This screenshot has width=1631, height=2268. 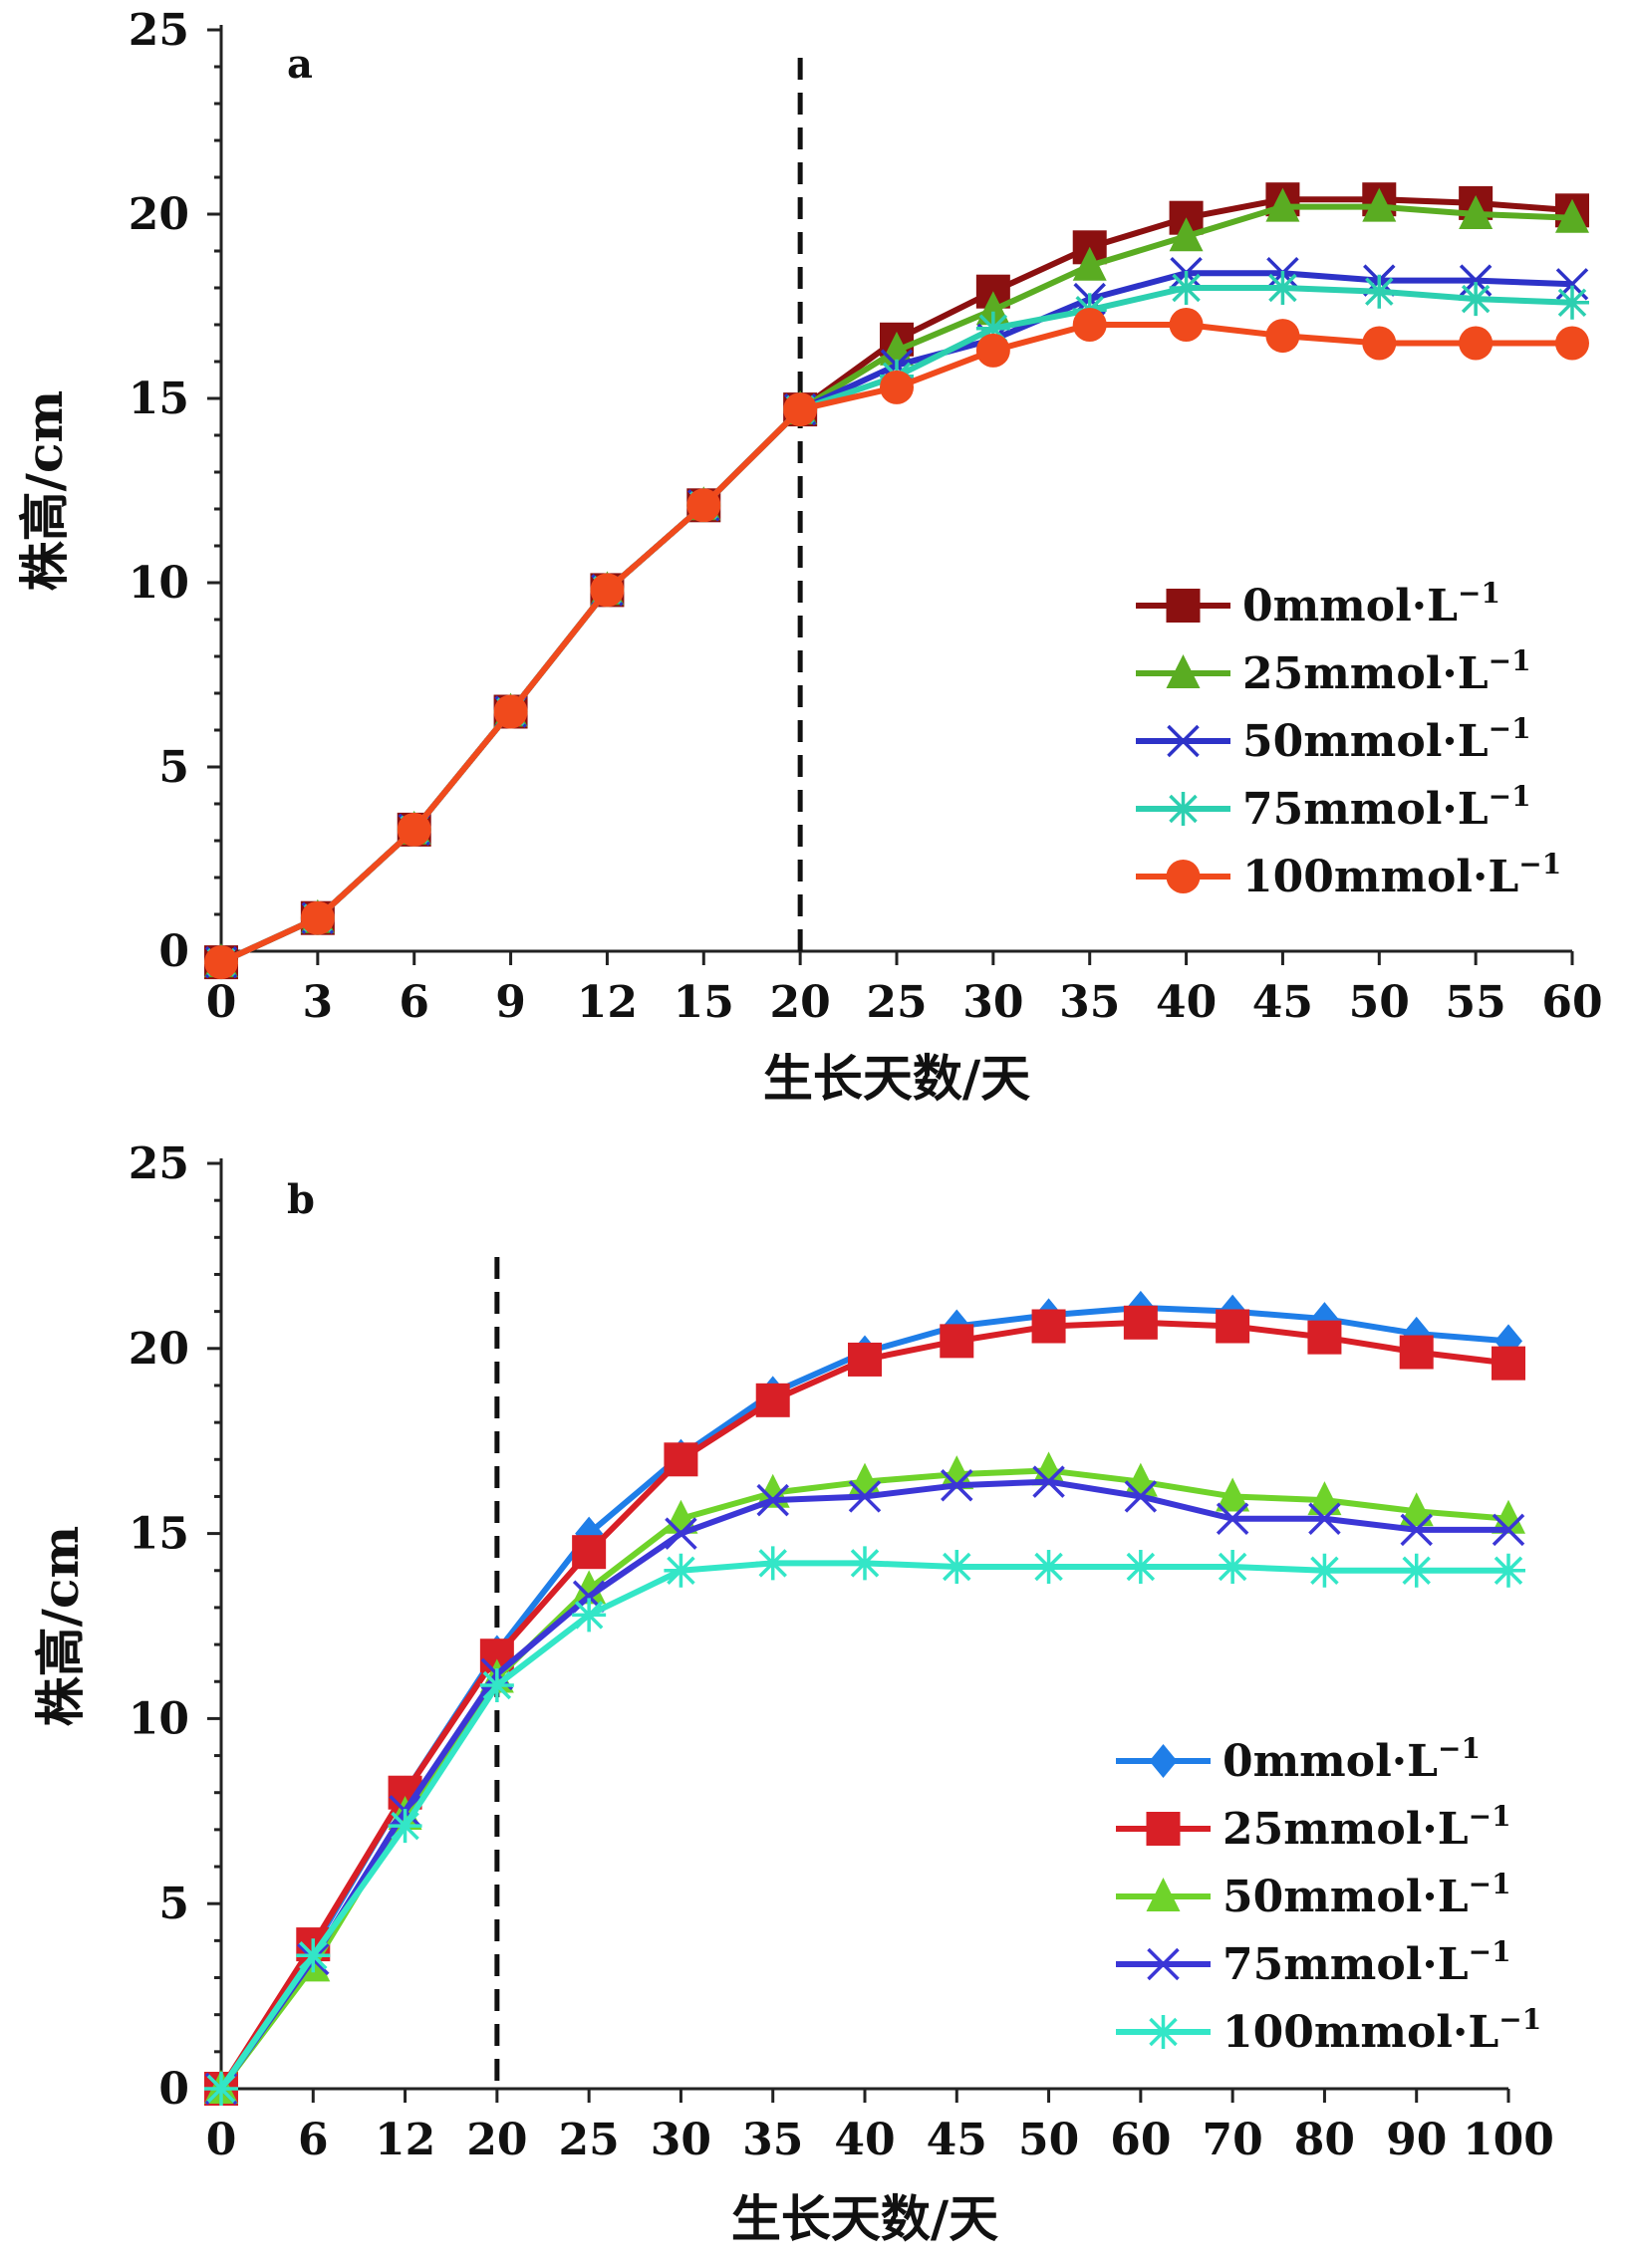 I want to click on panel-label: a, so click(x=300, y=64).